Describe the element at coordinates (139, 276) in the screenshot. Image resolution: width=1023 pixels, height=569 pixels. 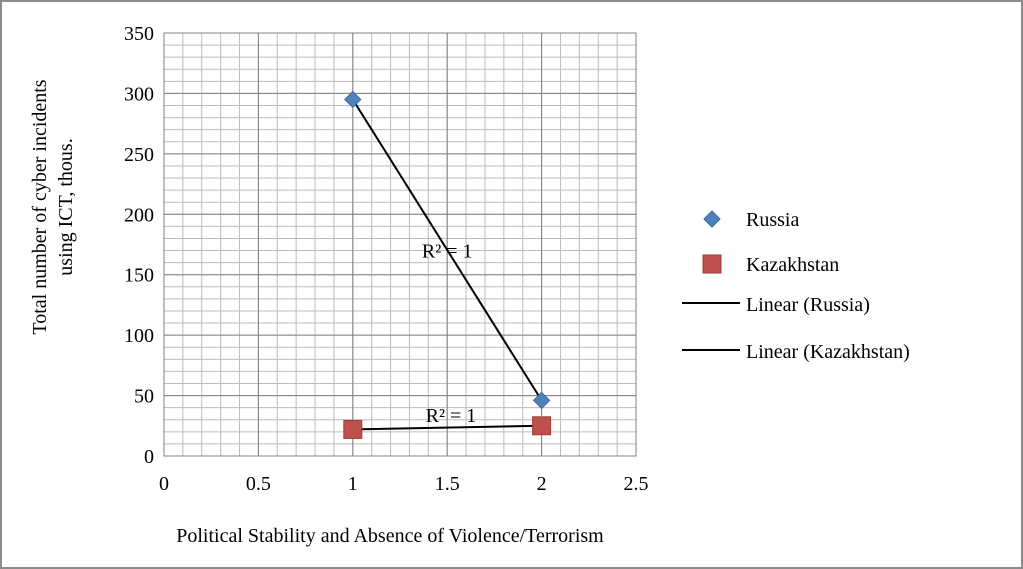
I see `y-tick-label: 150` at that location.